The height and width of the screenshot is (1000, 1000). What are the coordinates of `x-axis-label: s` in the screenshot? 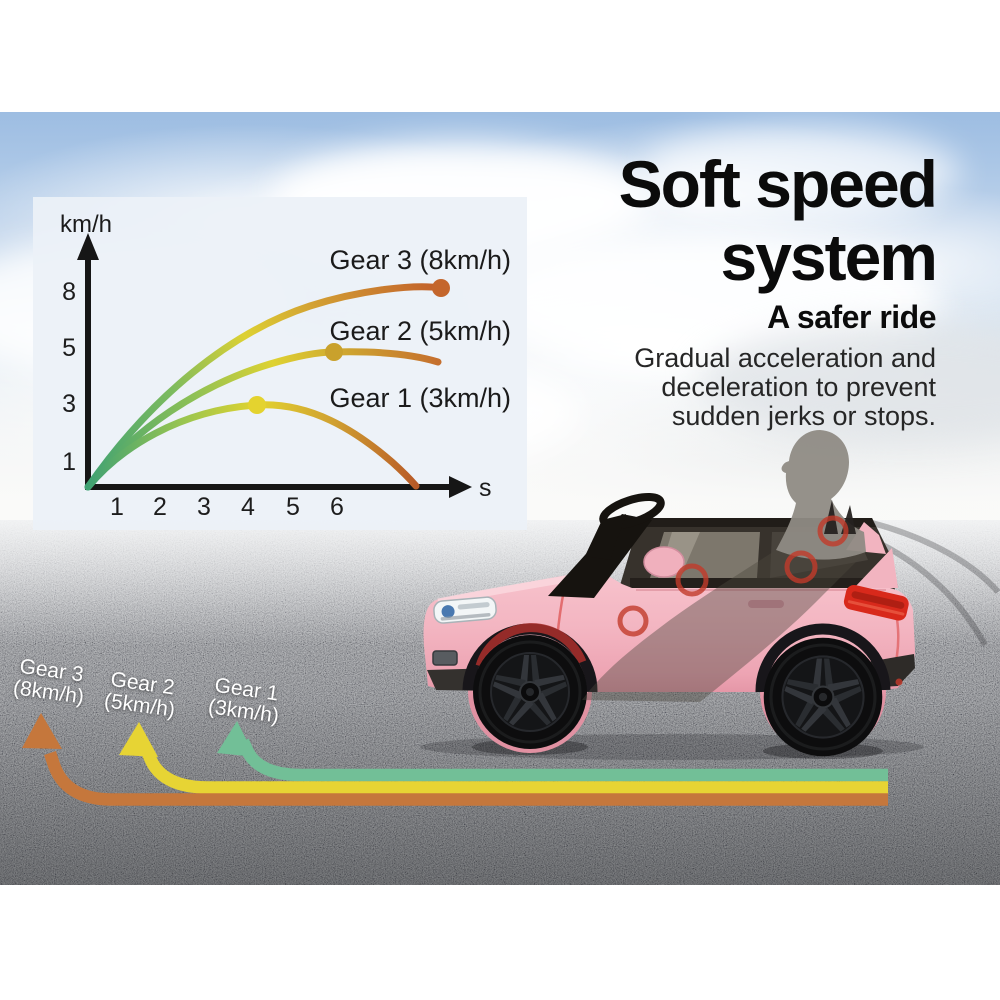 It's located at (485, 488).